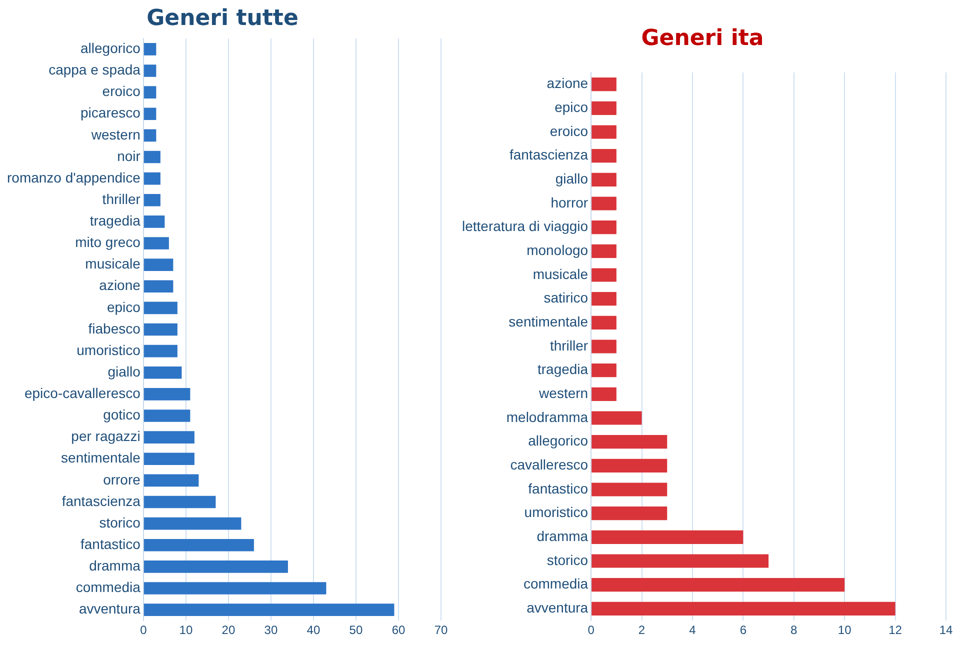 Image resolution: width=960 pixels, height=645 pixels. I want to click on y-tick-label: cappa e spada, so click(94, 70).